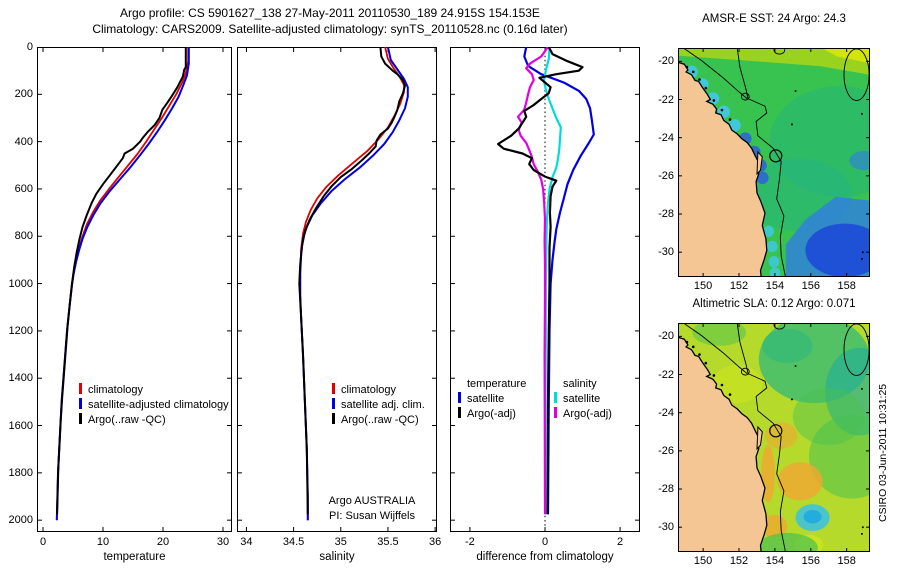  I want to click on series-temperature-argo-adj-, so click(540, 281).